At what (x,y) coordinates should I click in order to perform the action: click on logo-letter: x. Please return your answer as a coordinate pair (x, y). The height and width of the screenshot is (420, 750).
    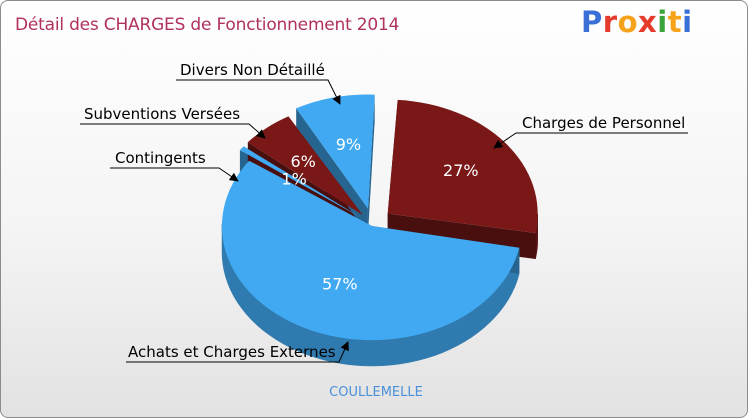
    Looking at the image, I should click on (648, 22).